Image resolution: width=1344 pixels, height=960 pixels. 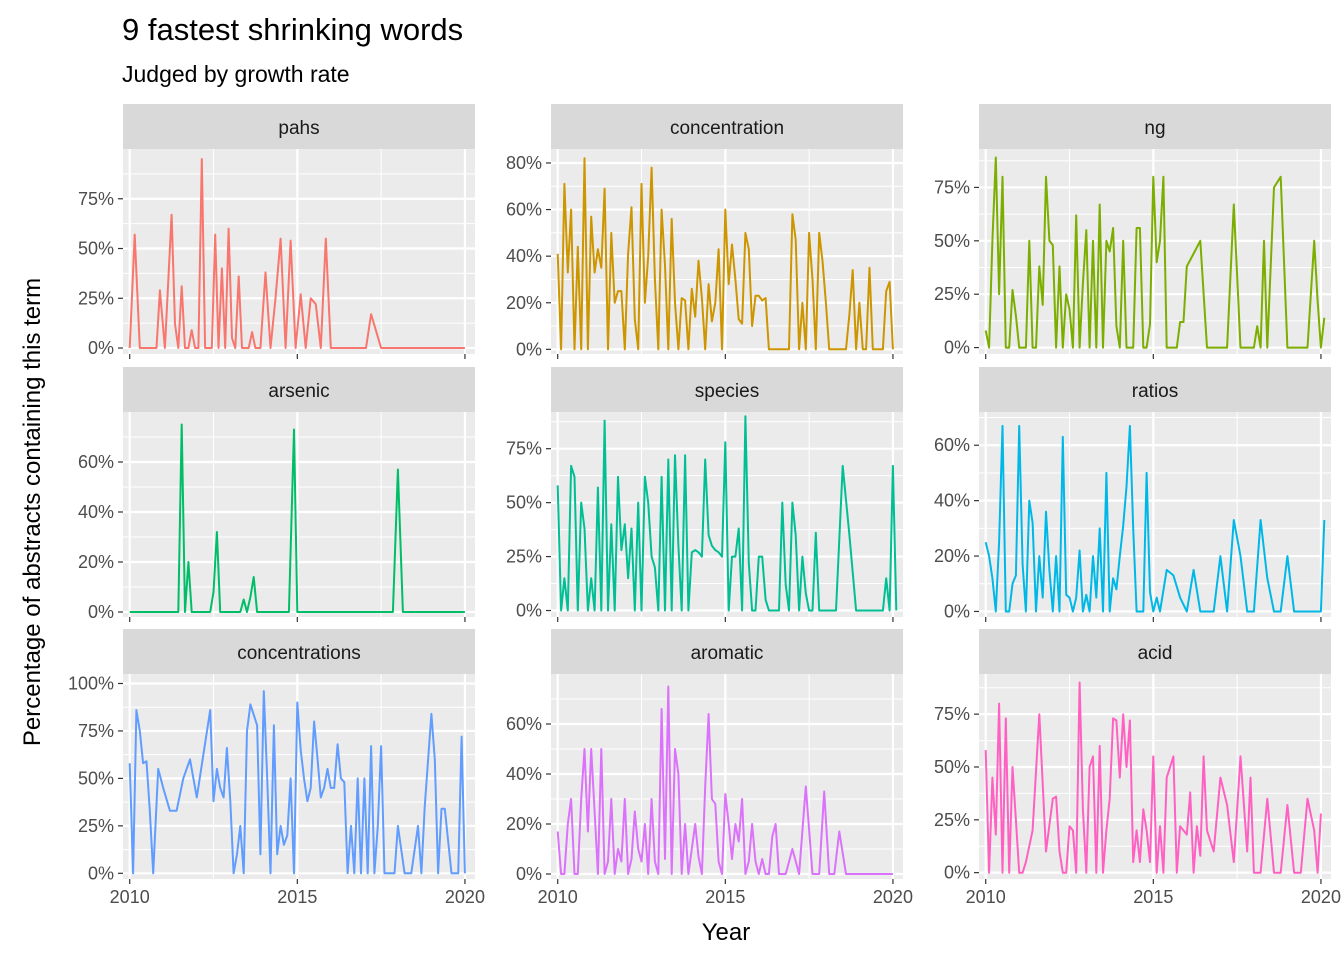 I want to click on panel-aromatic: aromatic 0% 20% 40% 60% 2010 2015 2020, so click(x=709, y=768).